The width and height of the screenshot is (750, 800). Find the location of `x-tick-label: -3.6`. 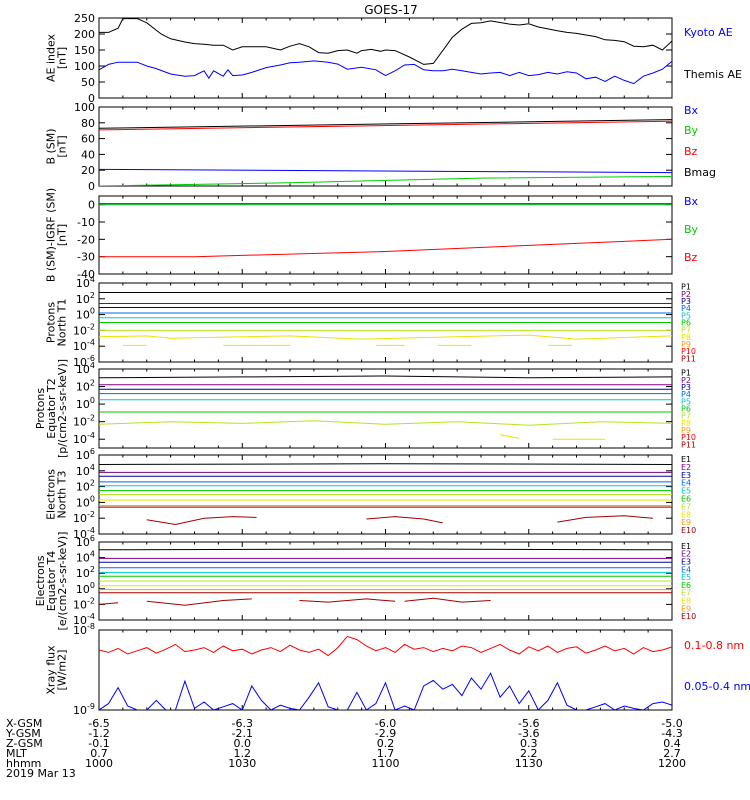

x-tick-label: -3.6 is located at coordinates (528, 733).